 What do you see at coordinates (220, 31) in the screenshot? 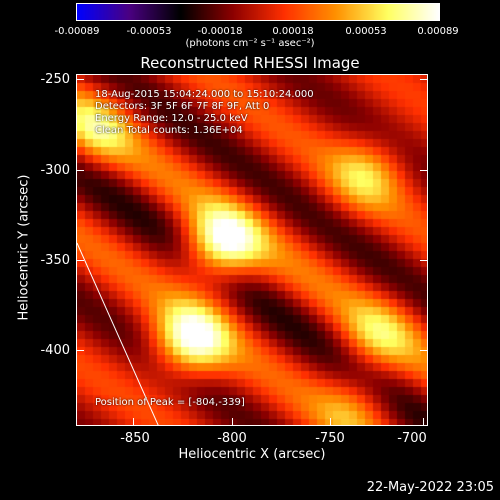
I see `colorbar-tick-label: -0.00018` at bounding box center [220, 31].